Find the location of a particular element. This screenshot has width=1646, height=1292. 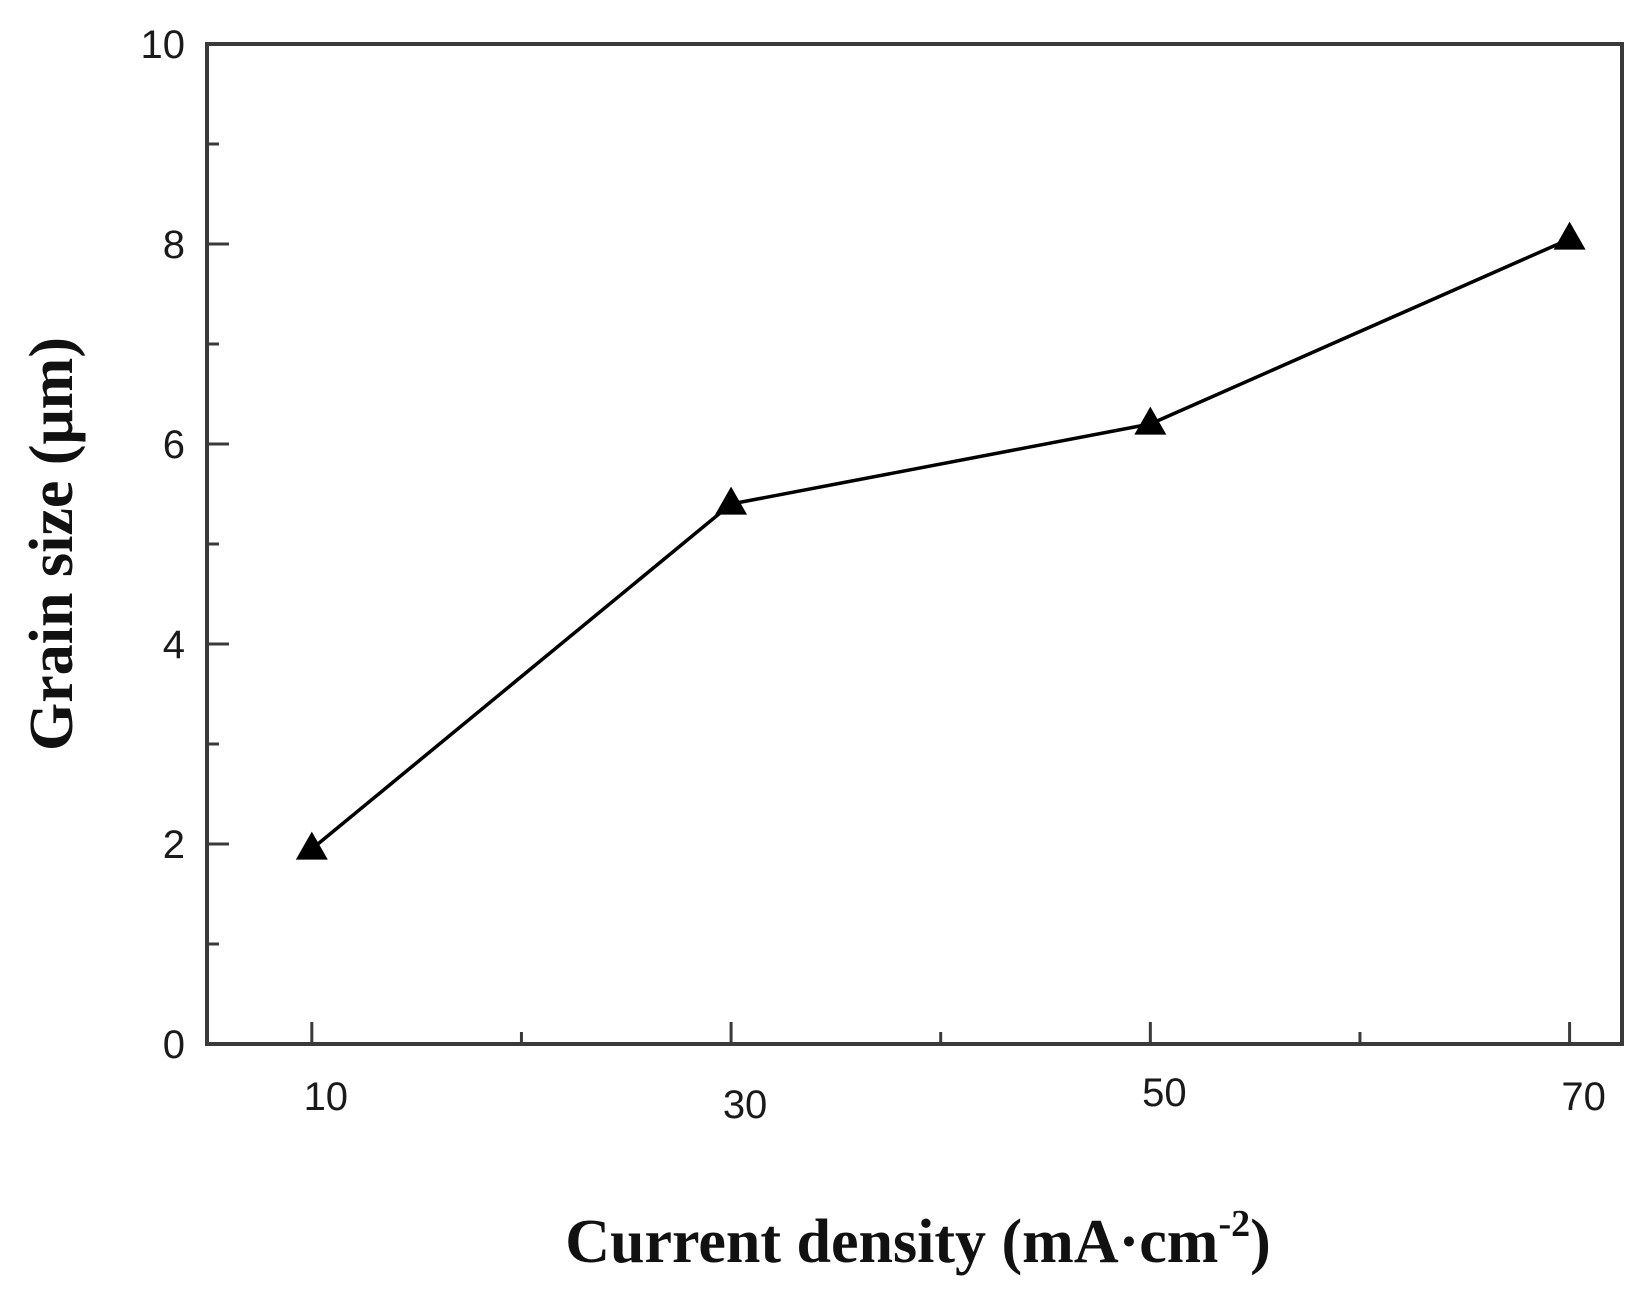

x-tick-label: 70 is located at coordinates (1583, 1097).